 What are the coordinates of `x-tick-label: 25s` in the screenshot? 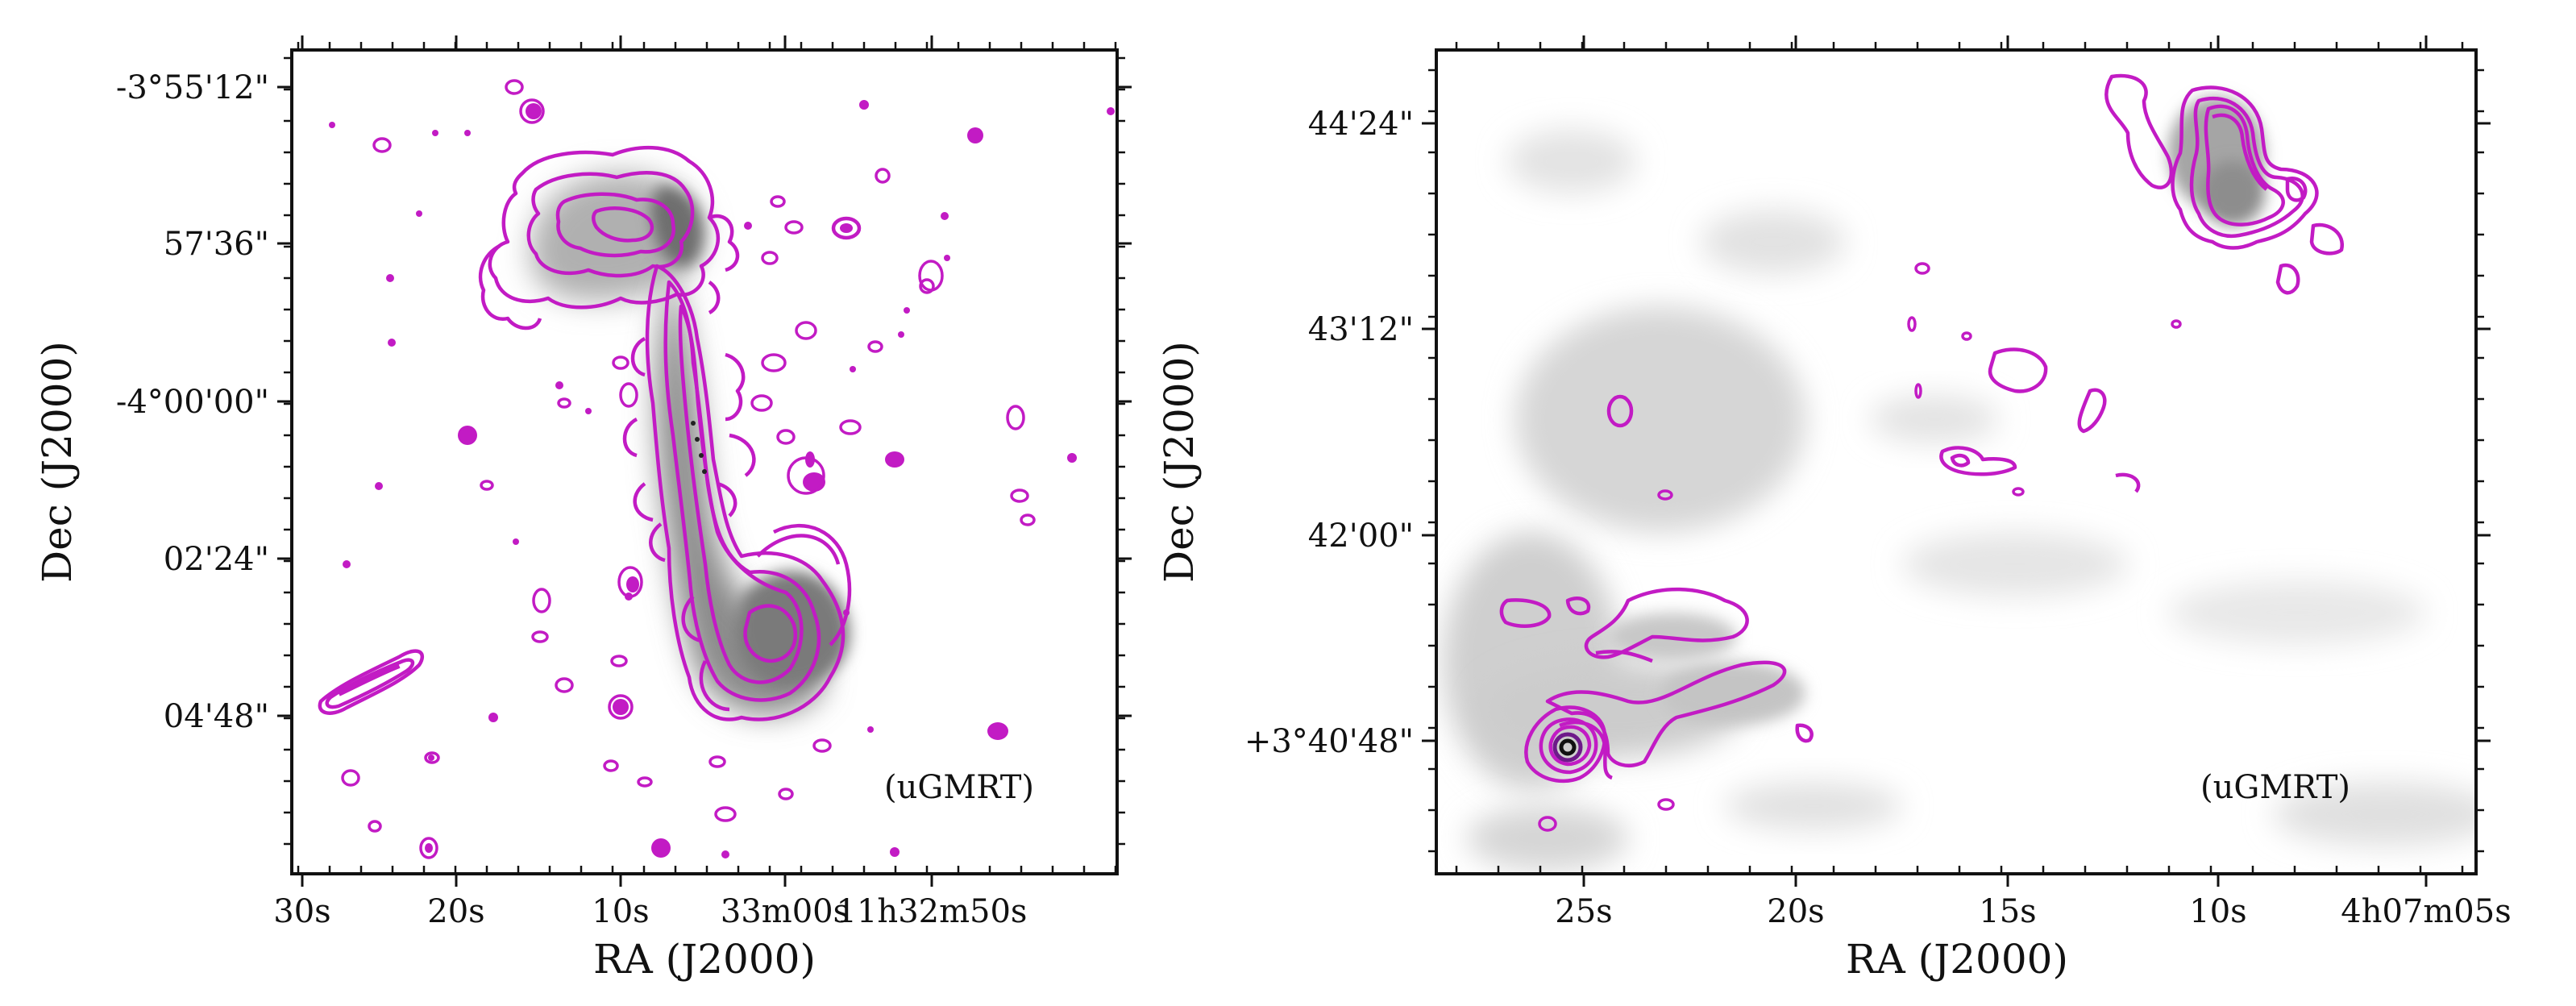 It's located at (1583, 912).